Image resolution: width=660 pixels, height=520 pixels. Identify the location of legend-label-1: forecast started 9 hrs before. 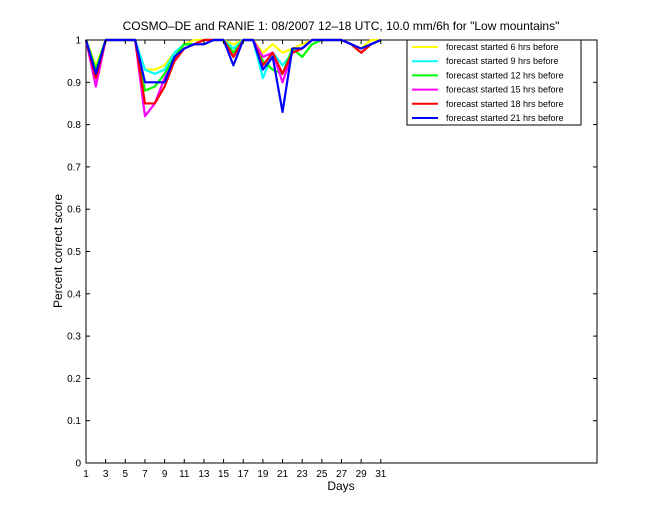
(502, 61).